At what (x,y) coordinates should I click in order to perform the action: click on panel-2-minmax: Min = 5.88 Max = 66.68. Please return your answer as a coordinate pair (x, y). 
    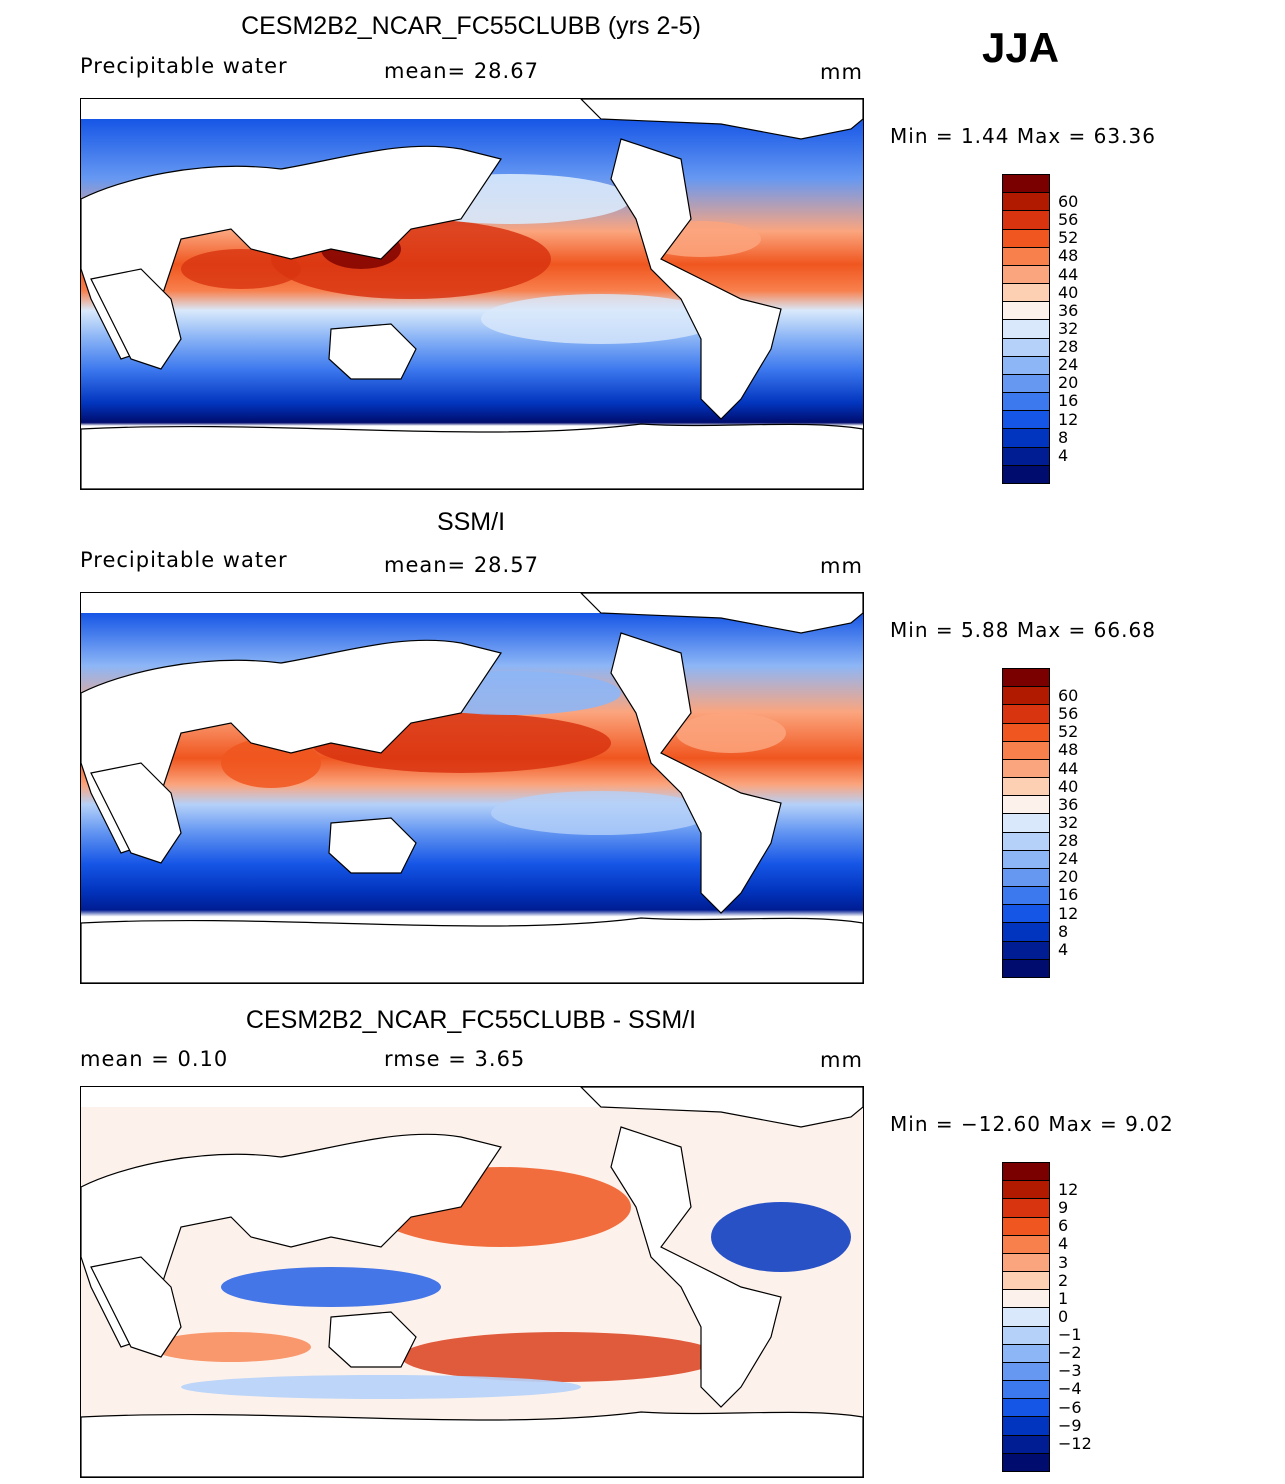
    Looking at the image, I should click on (1023, 630).